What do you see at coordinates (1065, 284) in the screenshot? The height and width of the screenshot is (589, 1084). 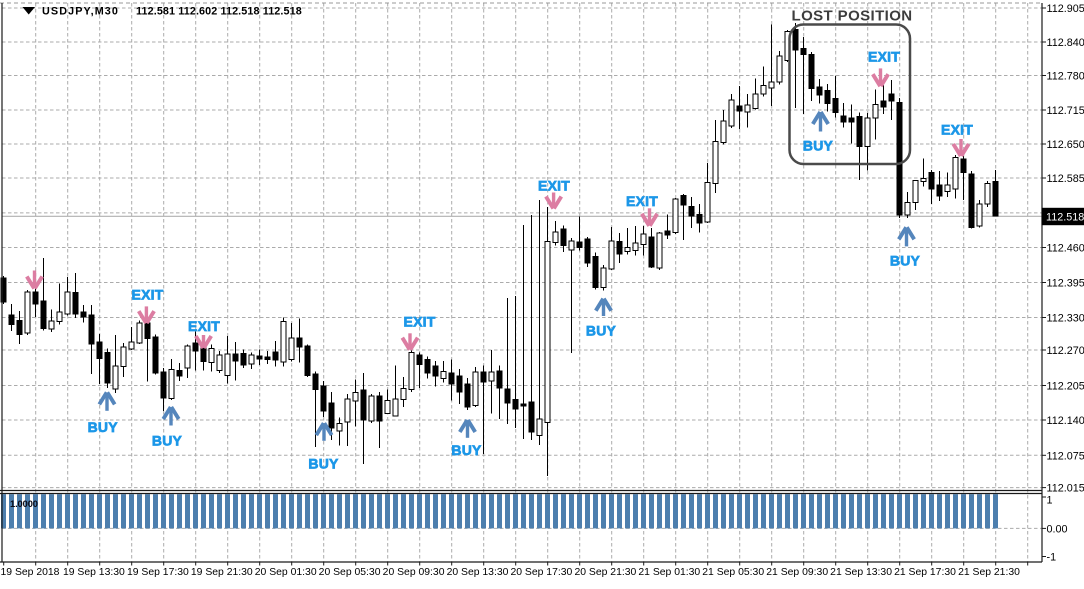 I see `svg-text: 112.395` at bounding box center [1065, 284].